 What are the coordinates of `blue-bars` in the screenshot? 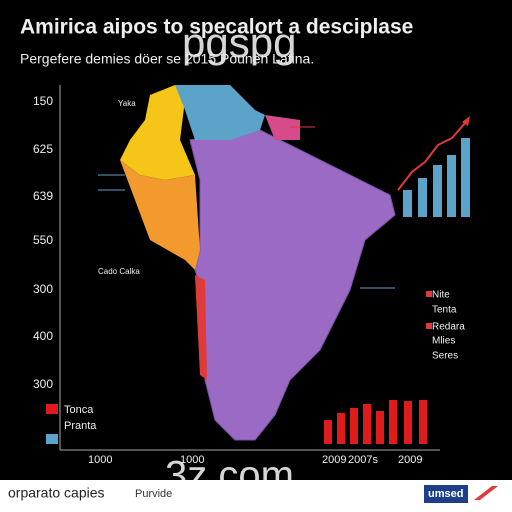 It's located at (436, 177).